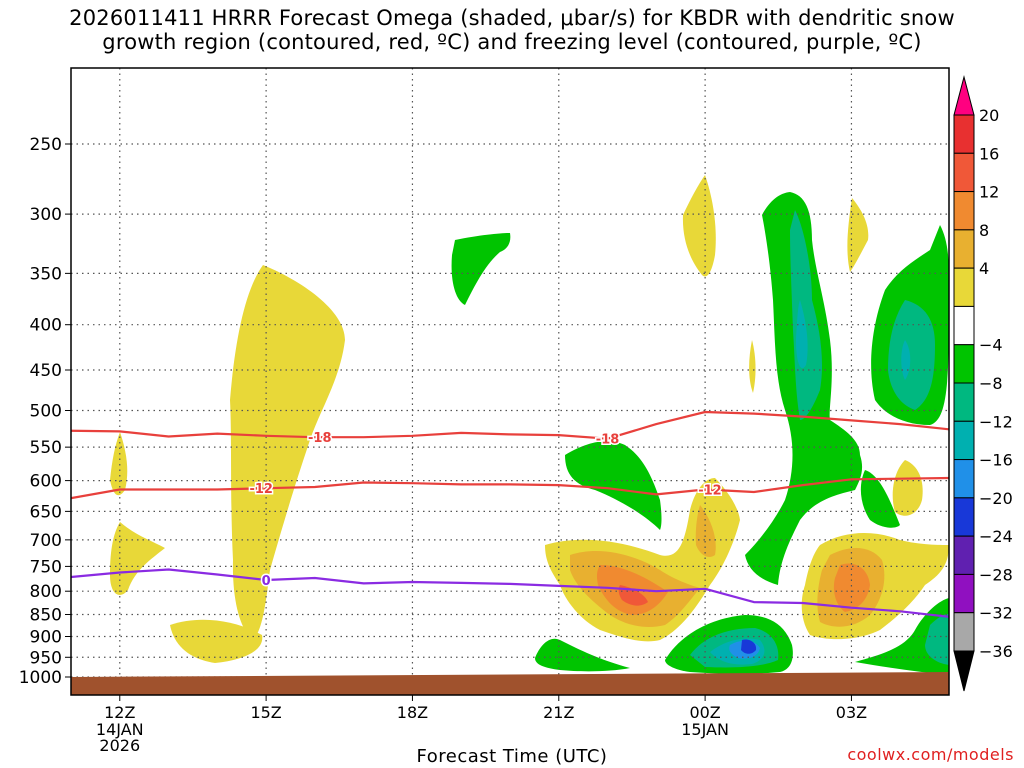 The height and width of the screenshot is (768, 1024). I want to click on x-tick-label-21Z: 21Z, so click(558, 712).